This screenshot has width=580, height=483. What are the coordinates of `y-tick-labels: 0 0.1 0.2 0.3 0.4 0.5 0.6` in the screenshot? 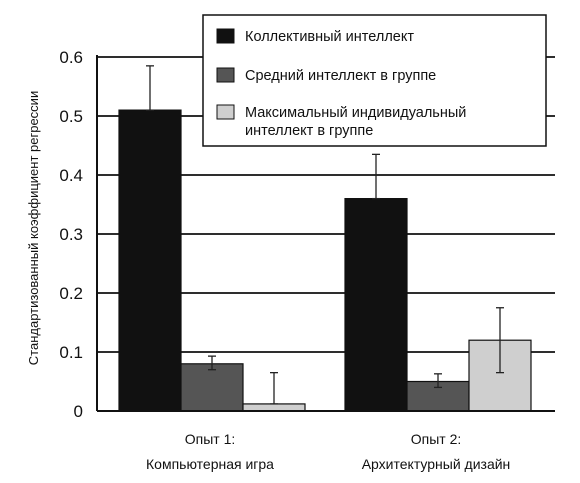 It's located at (71, 234).